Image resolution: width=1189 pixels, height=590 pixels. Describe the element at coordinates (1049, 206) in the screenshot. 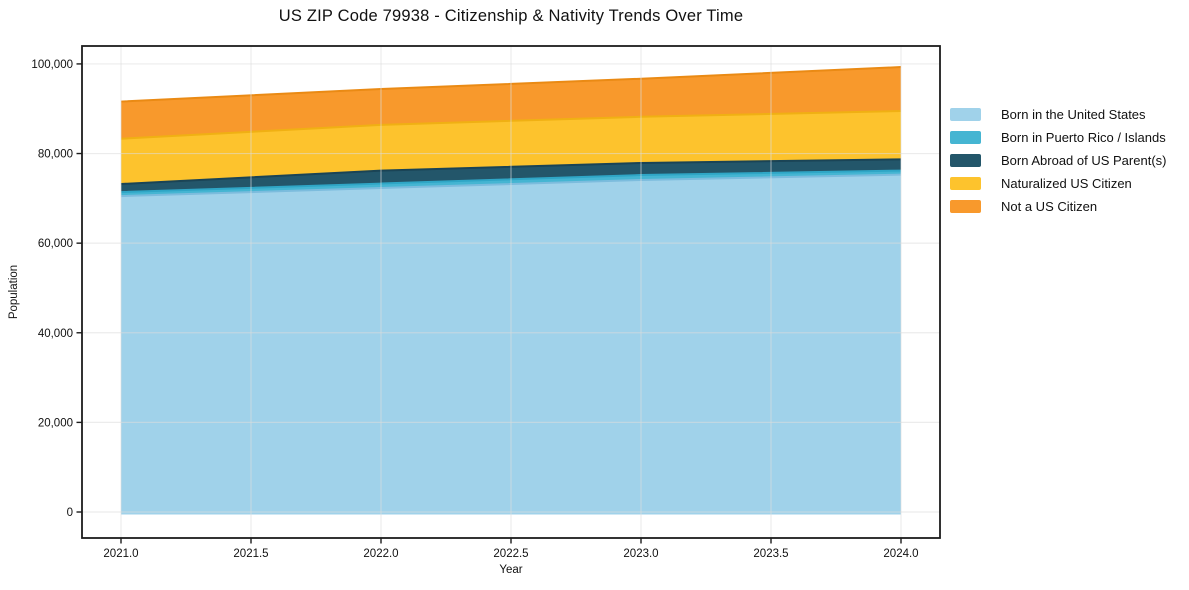

I see `legend-label: Not a US Citizen` at that location.